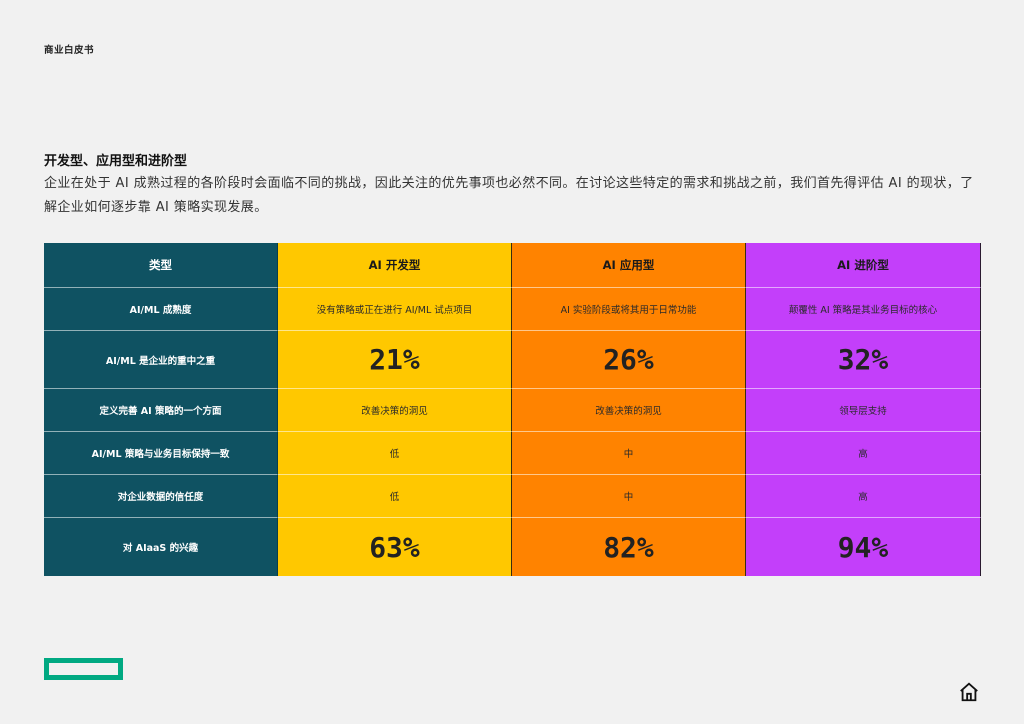 This screenshot has height=724, width=1024. Describe the element at coordinates (161, 360) in the screenshot. I see `row-label-top-priority: AI/ML 是企业的重中之重` at that location.